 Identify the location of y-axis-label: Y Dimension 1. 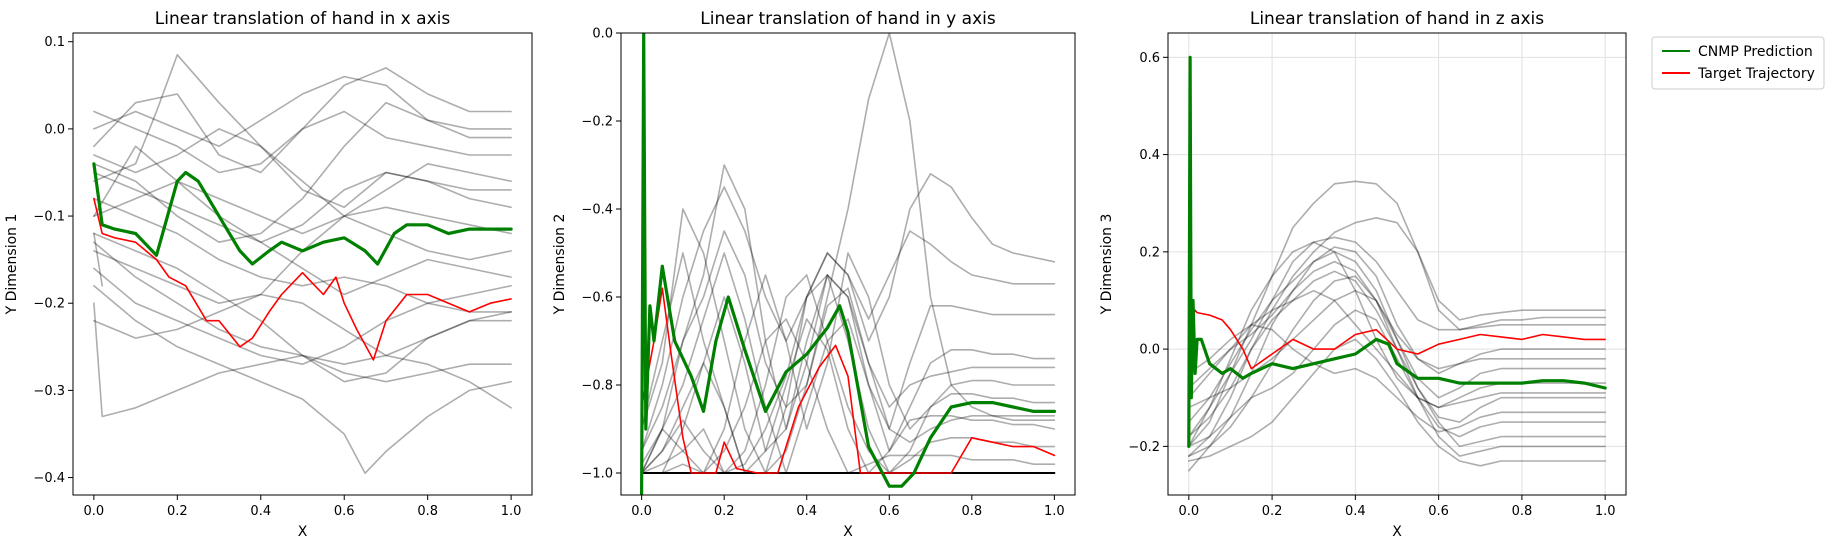
(12, 265).